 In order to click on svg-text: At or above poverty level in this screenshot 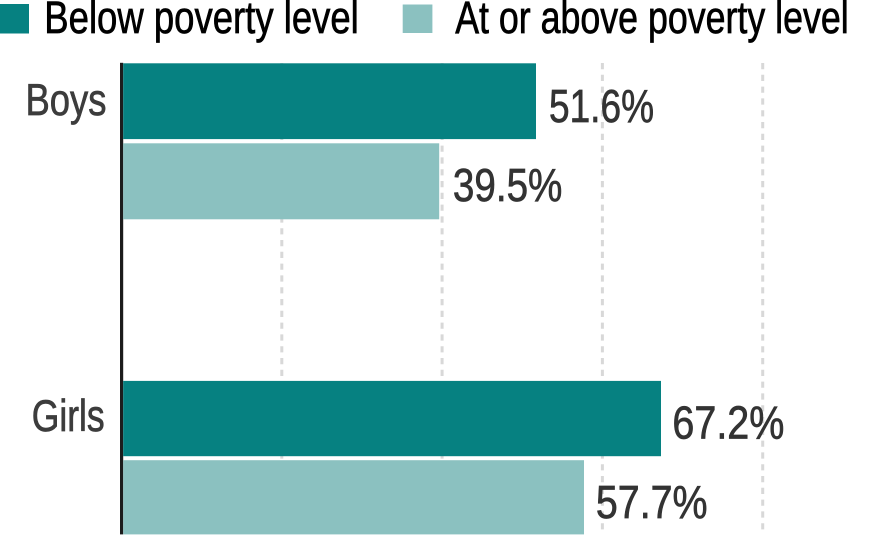, I will do `click(652, 21)`.